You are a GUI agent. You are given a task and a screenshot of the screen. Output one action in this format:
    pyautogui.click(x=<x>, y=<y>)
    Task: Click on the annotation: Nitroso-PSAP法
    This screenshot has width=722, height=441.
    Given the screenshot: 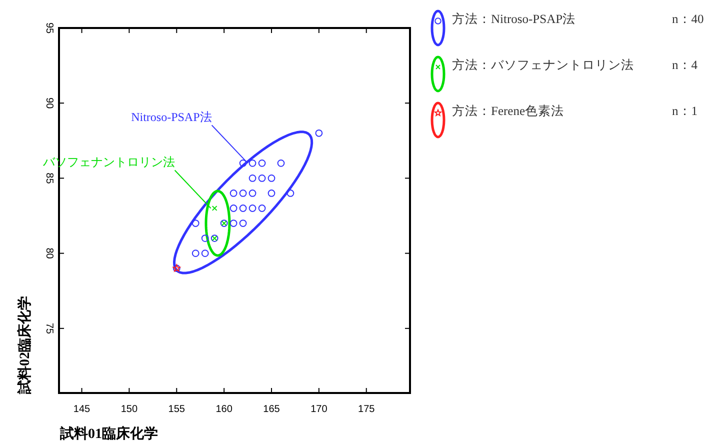 What is the action you would take?
    pyautogui.click(x=171, y=117)
    